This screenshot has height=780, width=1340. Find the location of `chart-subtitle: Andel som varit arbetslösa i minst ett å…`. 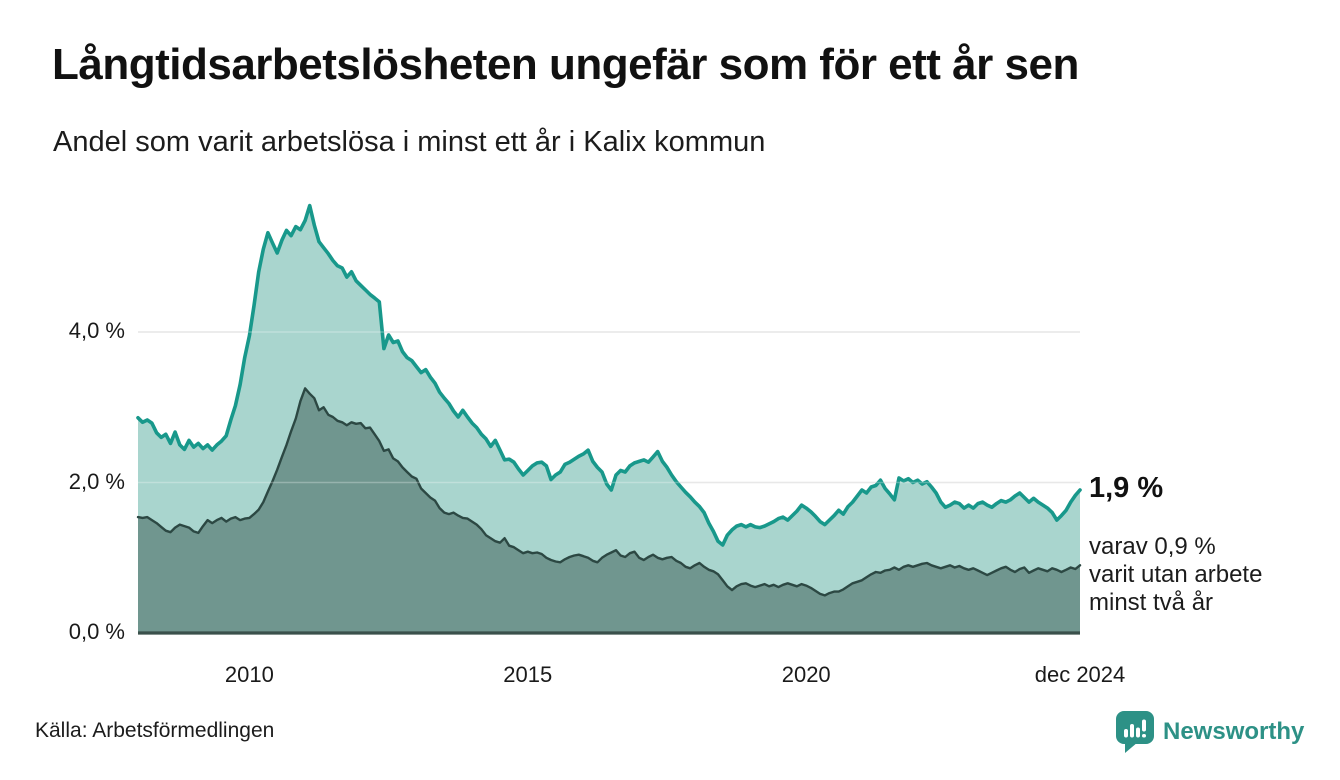

chart-subtitle: Andel som varit arbetslösa i minst ett å… is located at coordinates (409, 142).